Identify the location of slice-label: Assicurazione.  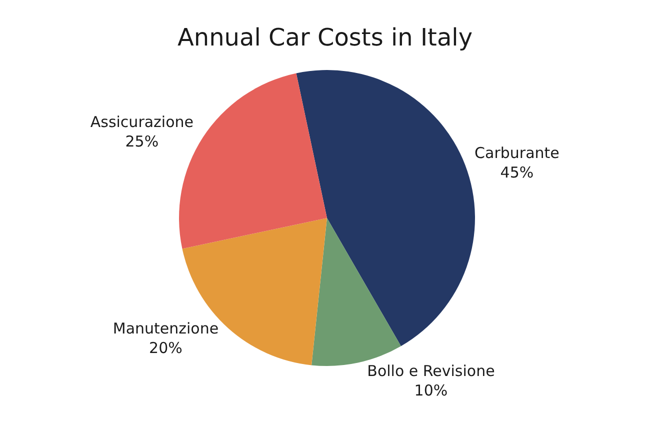
(142, 122).